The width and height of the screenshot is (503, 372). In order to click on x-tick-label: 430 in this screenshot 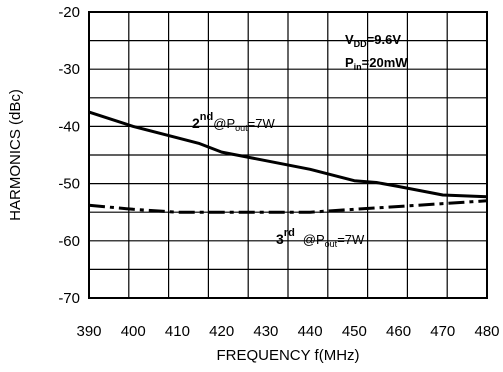, I will do `click(265, 331)`.